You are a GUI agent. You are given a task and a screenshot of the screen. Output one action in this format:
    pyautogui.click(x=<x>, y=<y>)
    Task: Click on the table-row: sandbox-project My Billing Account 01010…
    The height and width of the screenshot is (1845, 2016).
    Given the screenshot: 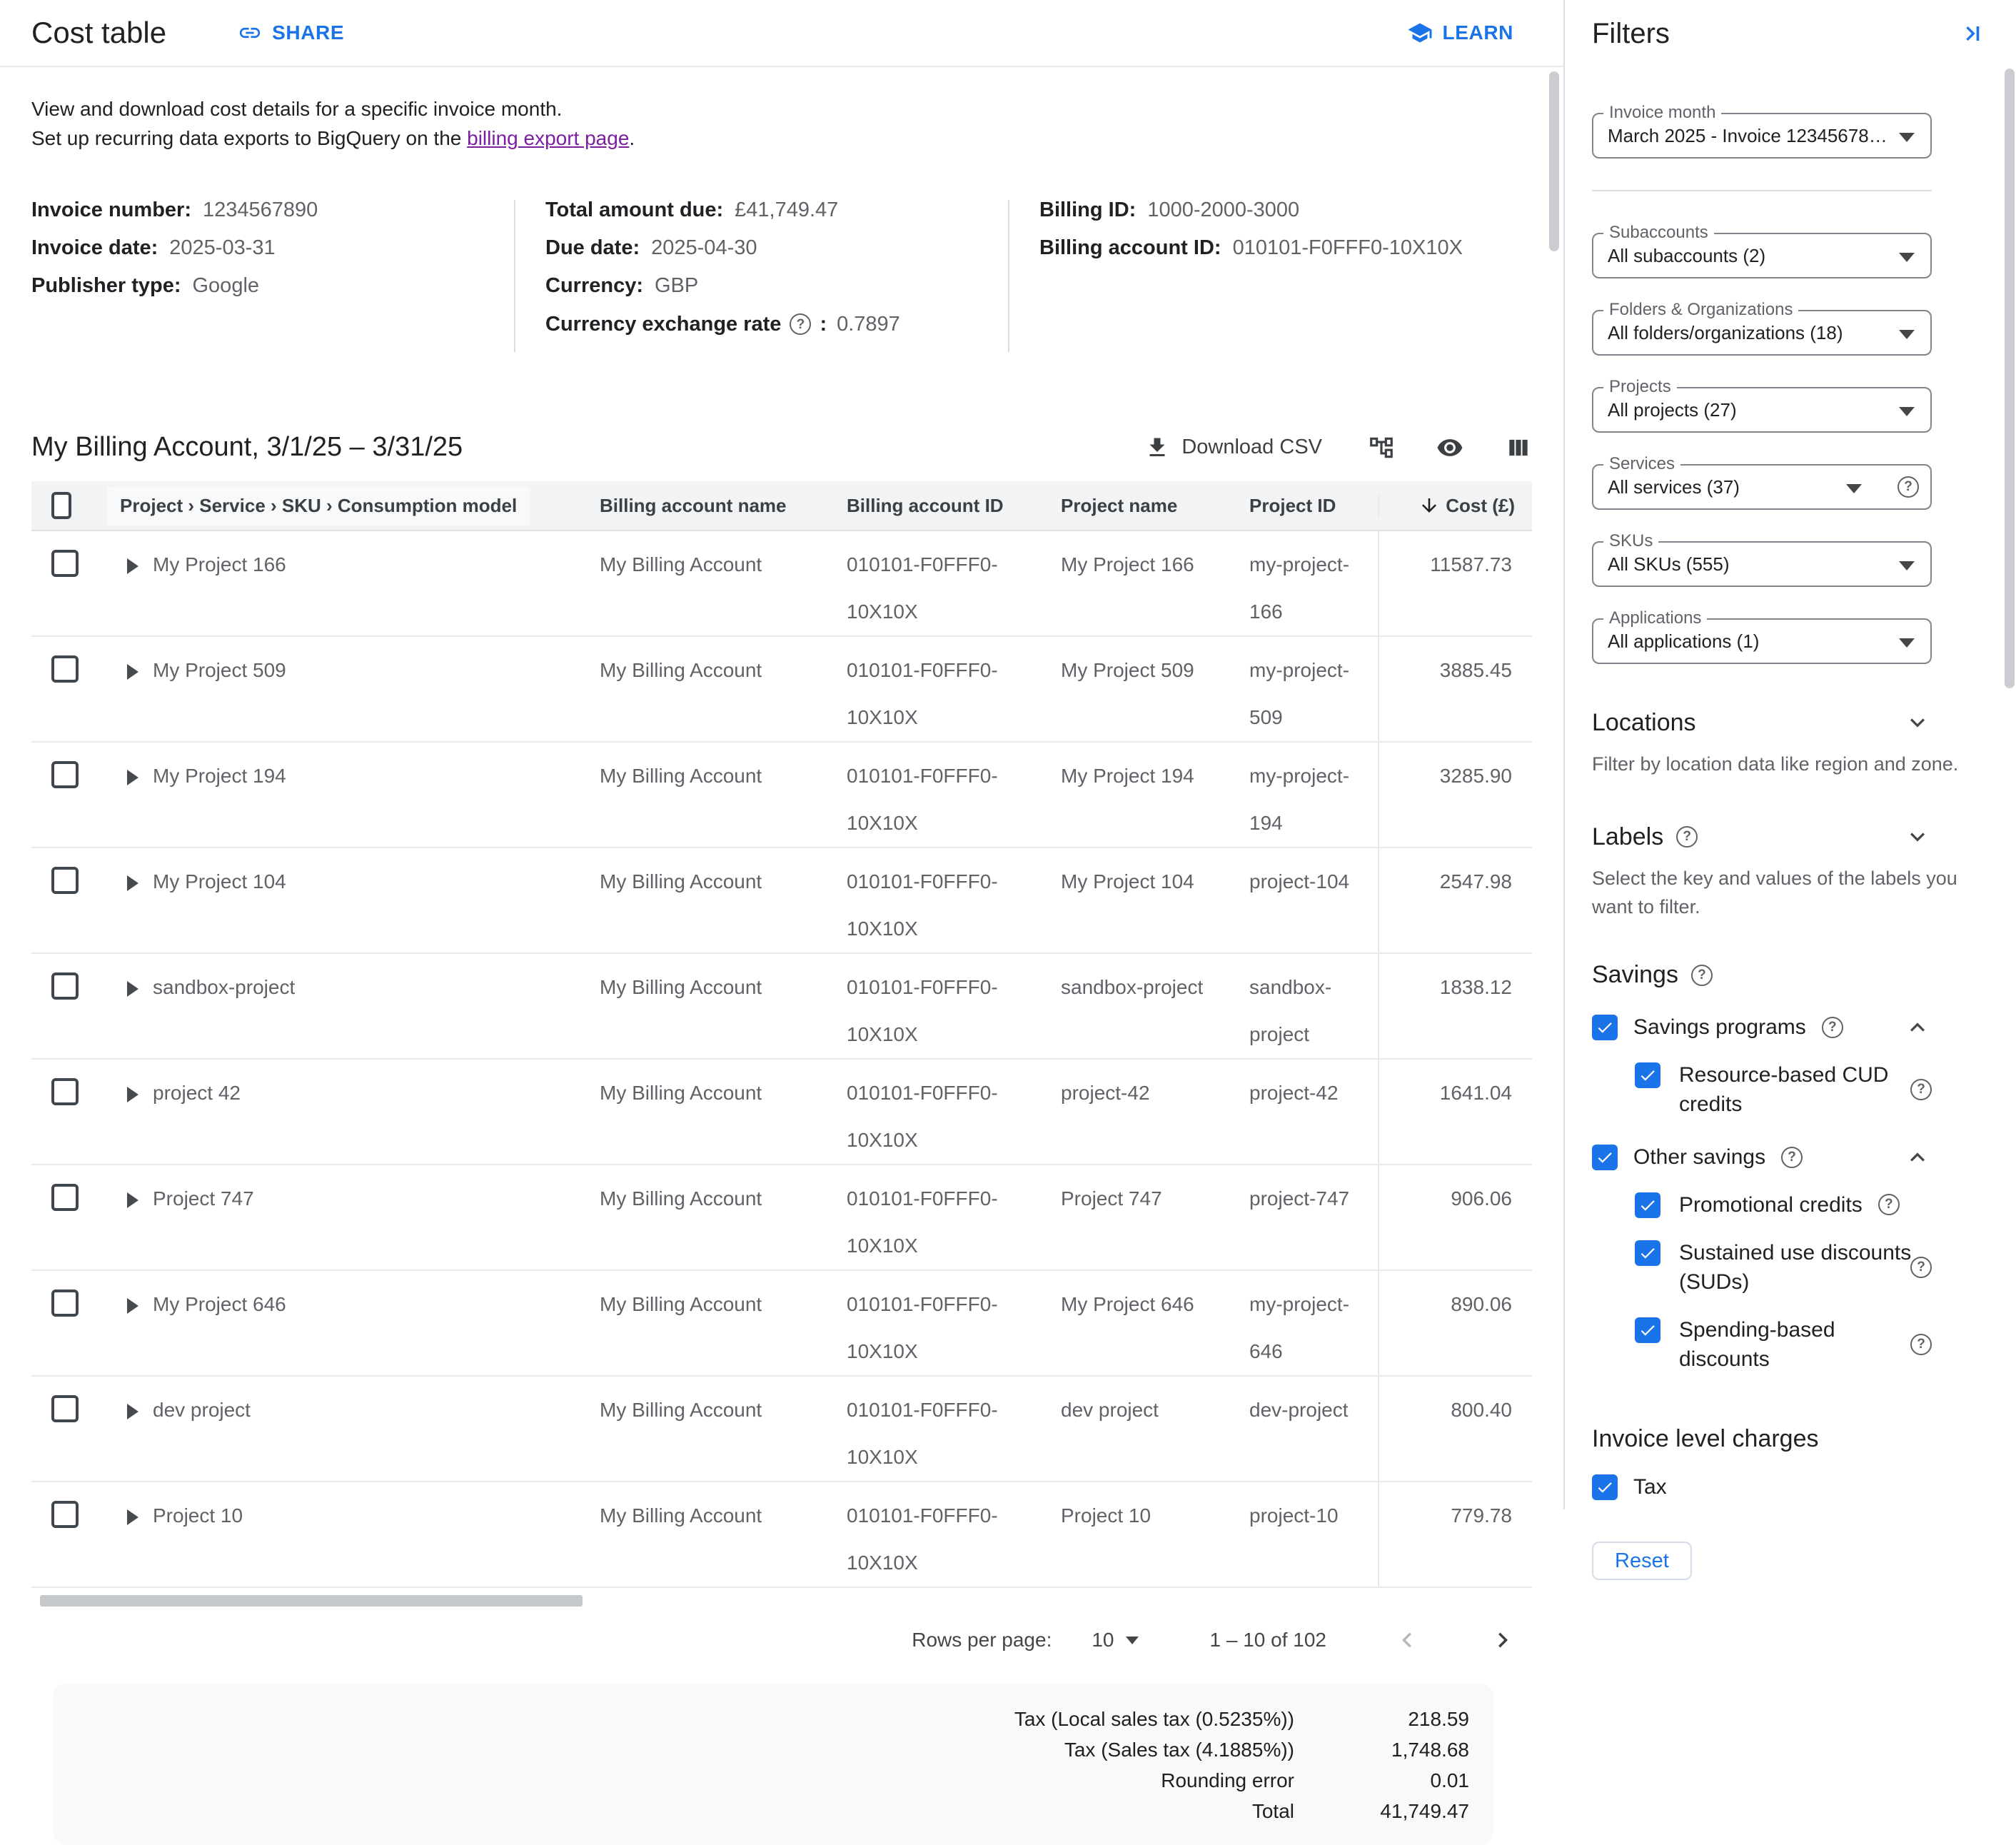 What is the action you would take?
    pyautogui.click(x=781, y=1007)
    